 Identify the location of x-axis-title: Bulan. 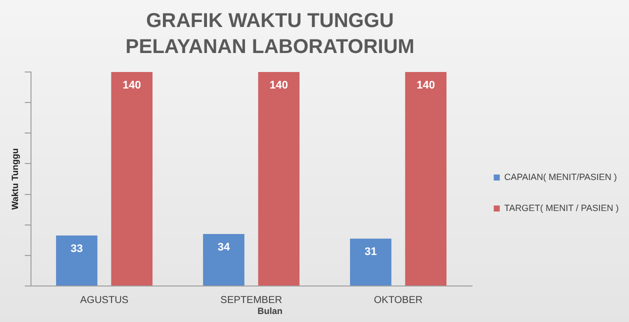
(270, 311).